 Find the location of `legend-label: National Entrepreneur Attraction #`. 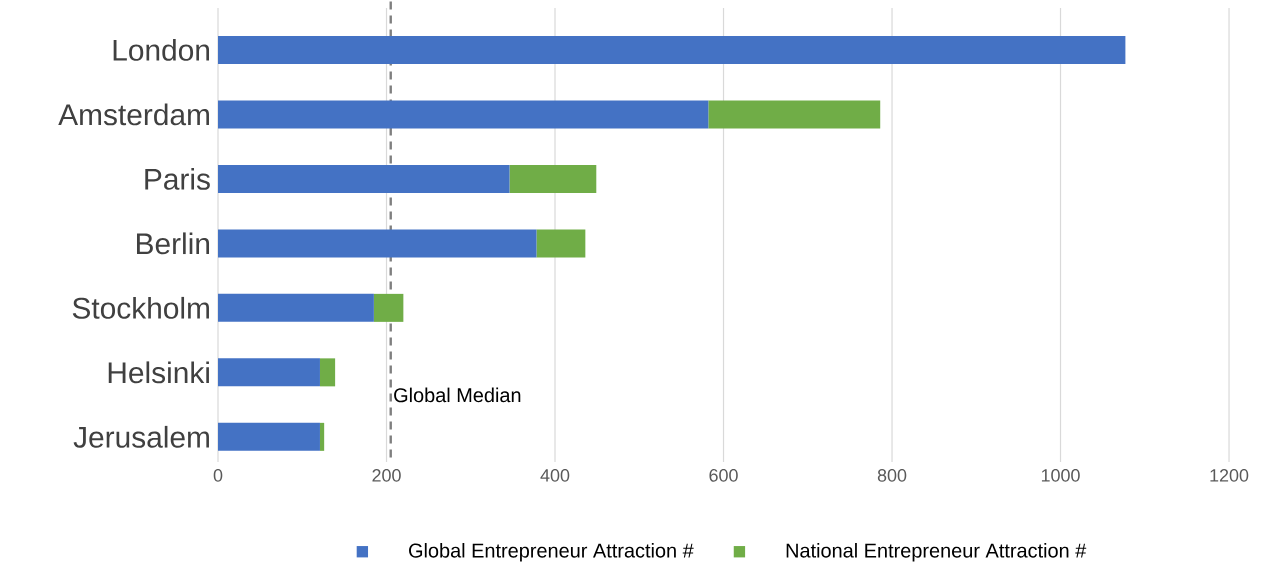

legend-label: National Entrepreneur Attraction # is located at coordinates (936, 552).